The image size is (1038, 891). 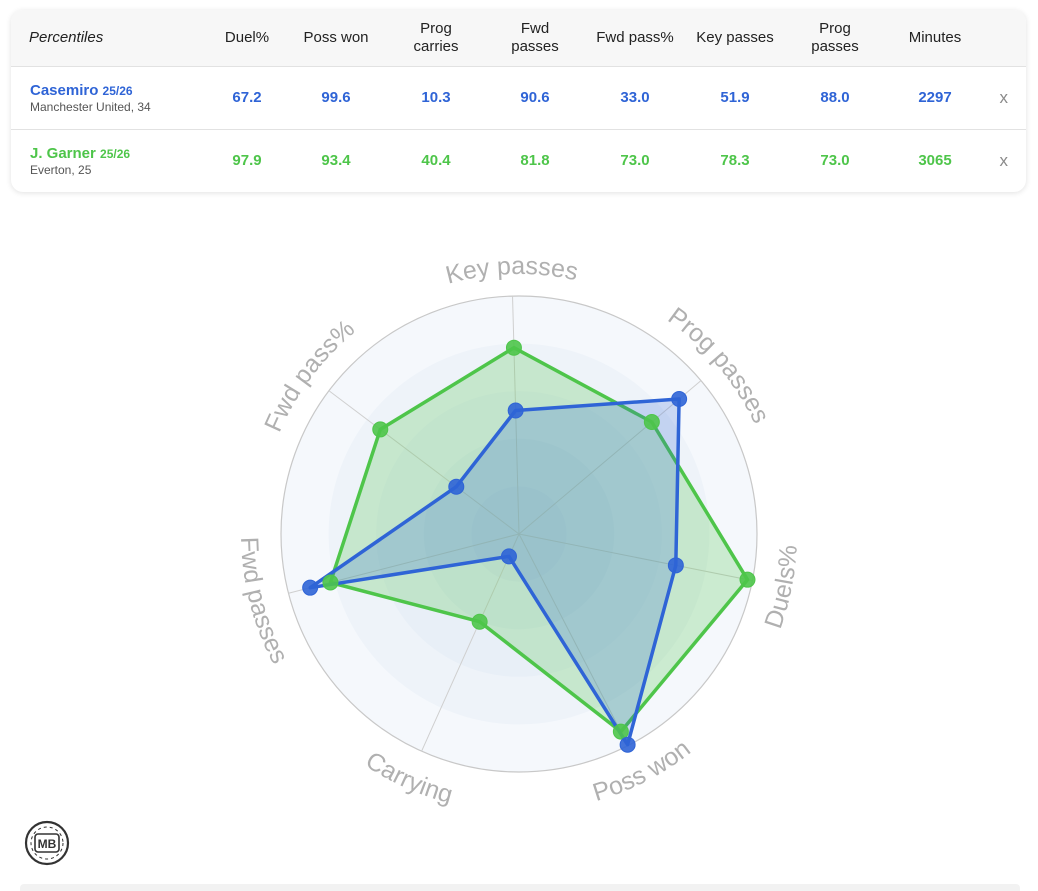 I want to click on column-header: Prog passes, so click(x=835, y=37).